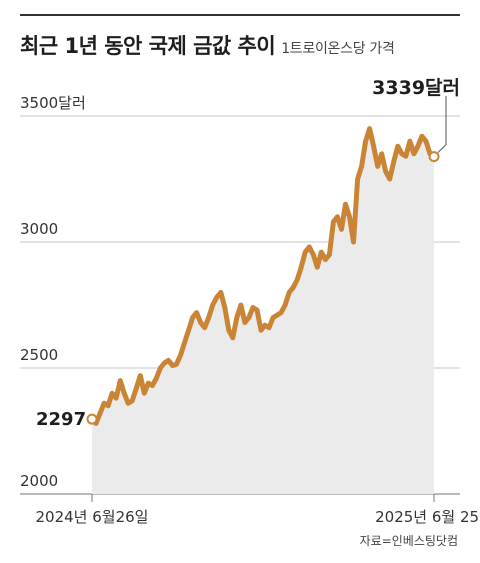 The height and width of the screenshot is (563, 480). What do you see at coordinates (442, 124) in the screenshot?
I see `end-leader-line` at bounding box center [442, 124].